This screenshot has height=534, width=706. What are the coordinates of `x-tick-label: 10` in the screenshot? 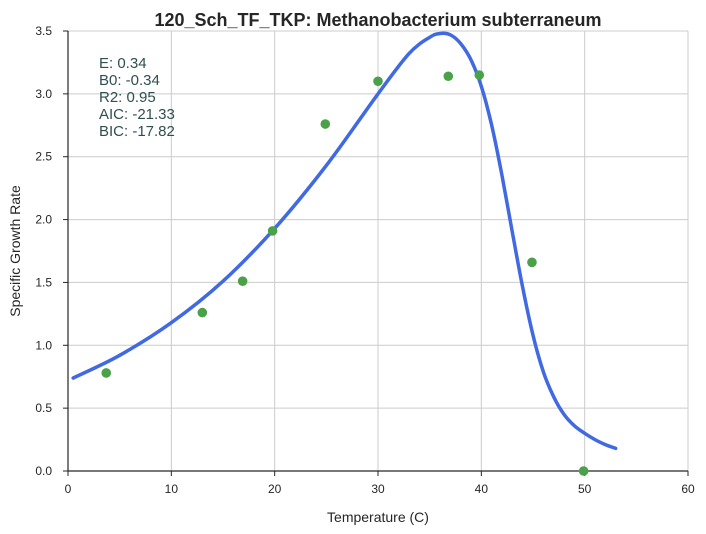 It's located at (172, 489).